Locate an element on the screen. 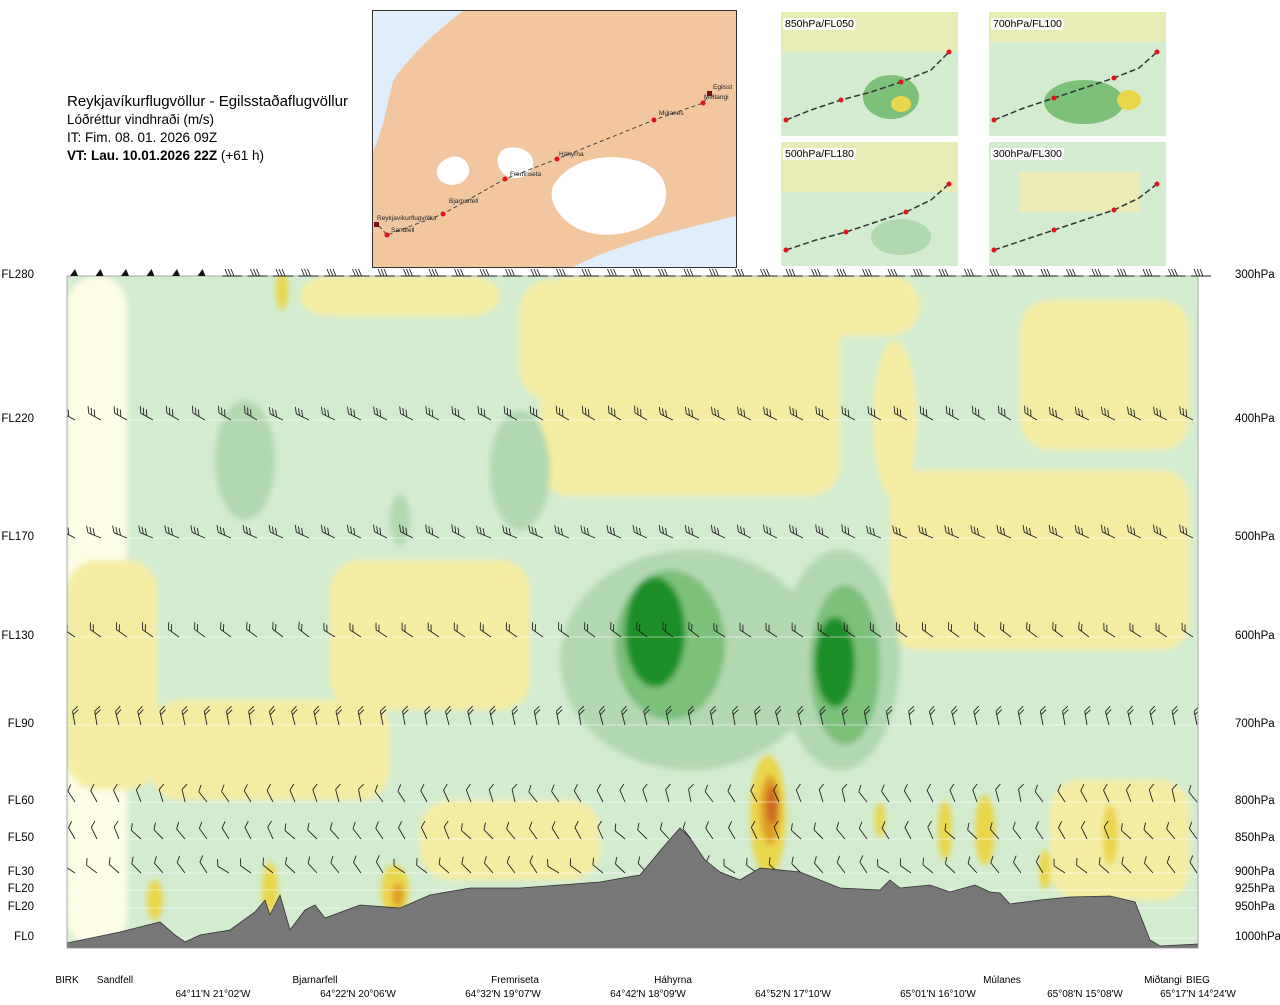 This screenshot has width=1280, height=1005. right-axis-label: 800hPa is located at coordinates (1255, 801).